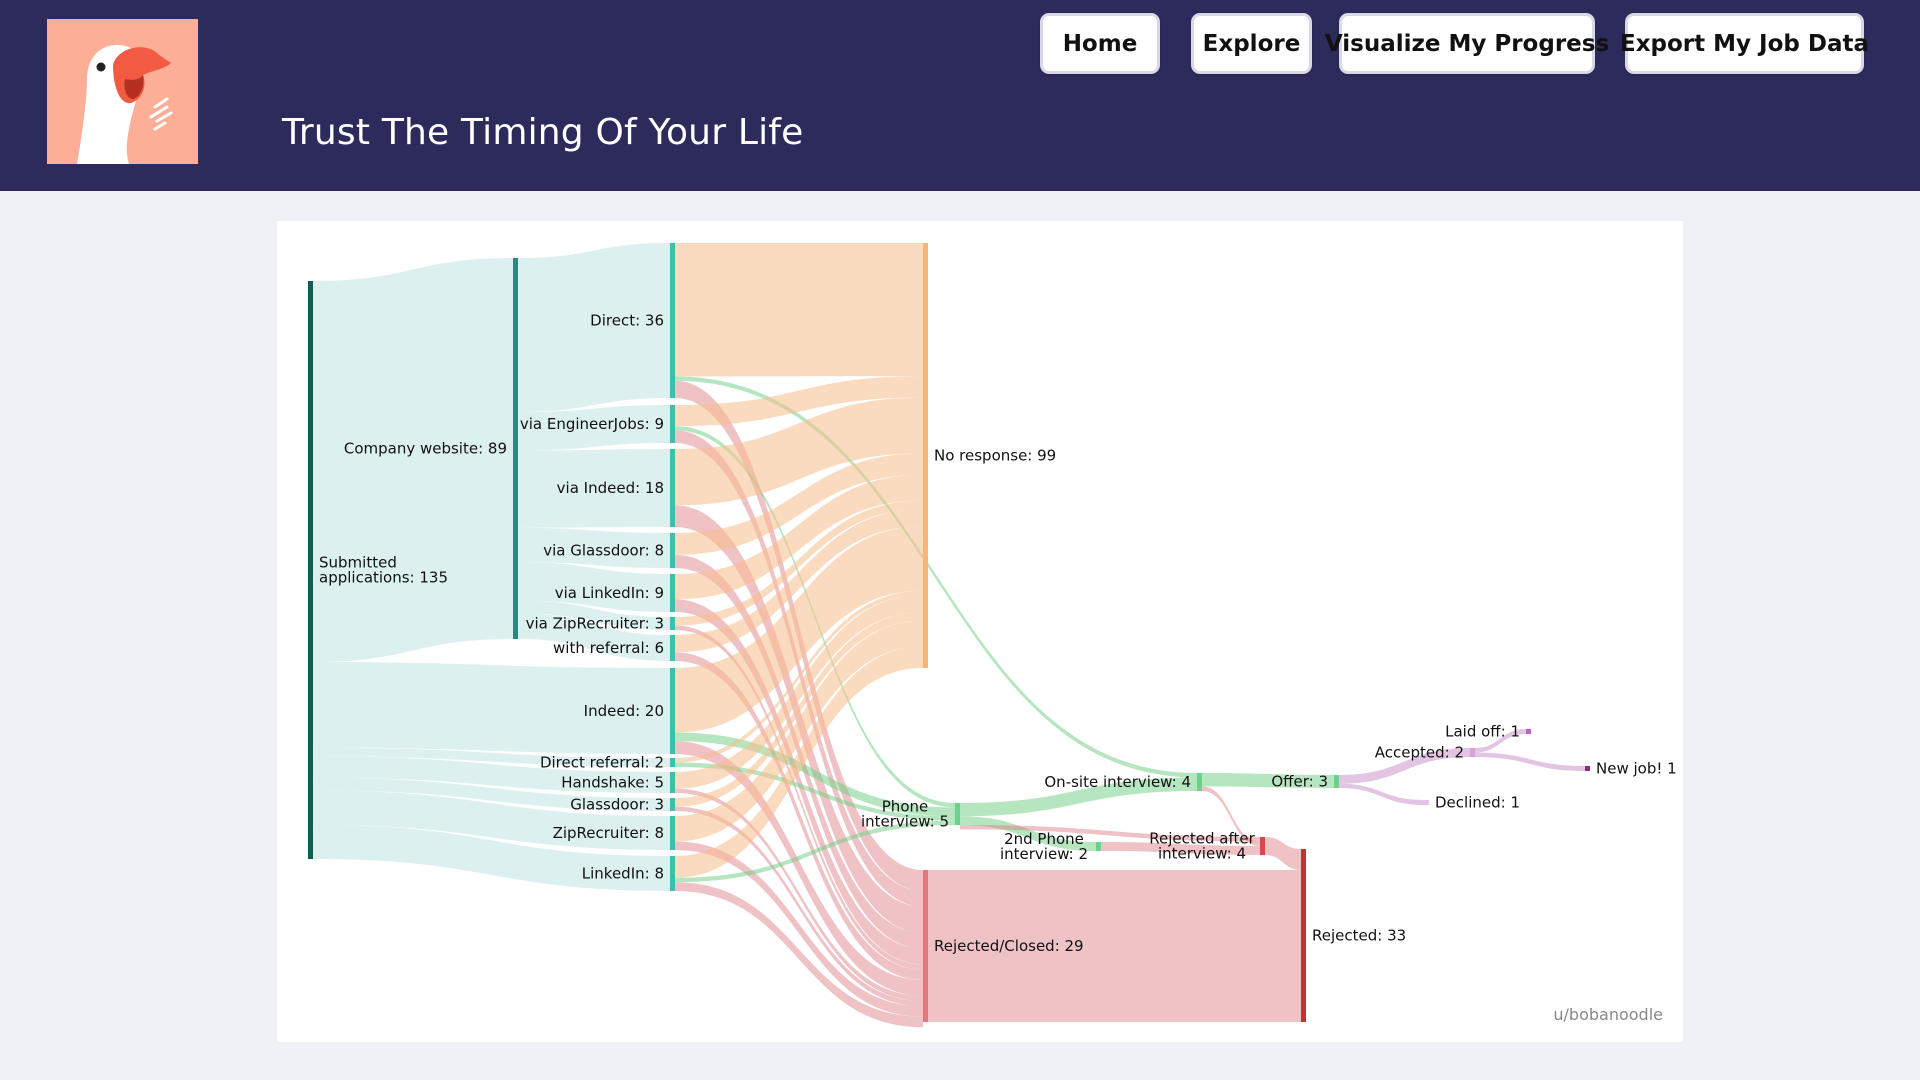 This screenshot has width=1920, height=1080. Describe the element at coordinates (957, 814) in the screenshot. I see `sankey-node-phone` at that location.